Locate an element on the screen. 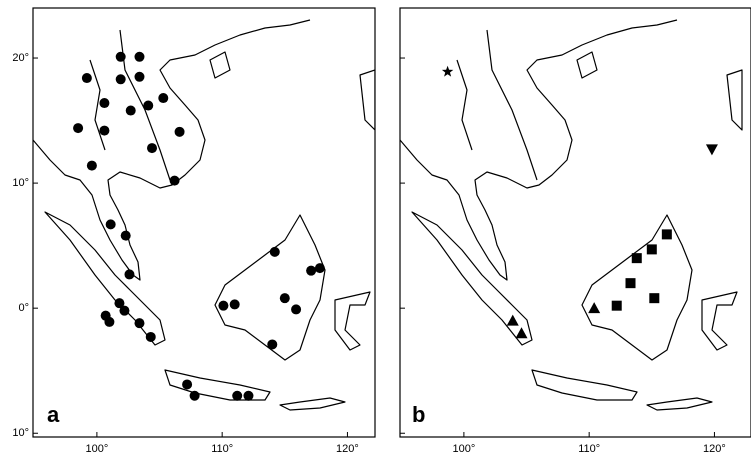 The image size is (751, 455). panel-label: a is located at coordinates (53, 414).